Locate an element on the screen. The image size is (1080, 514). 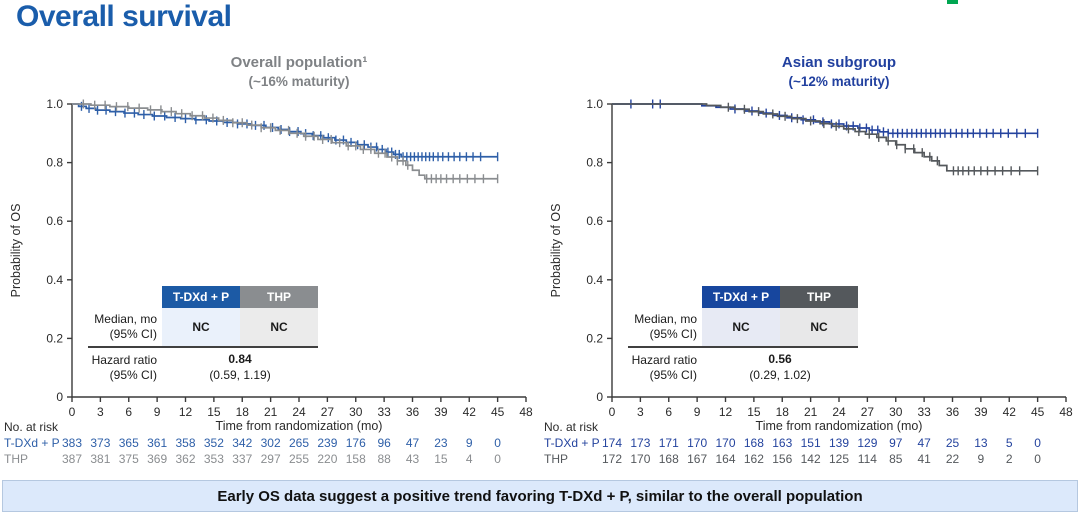
at-risk-value: 381 is located at coordinates (100, 458).